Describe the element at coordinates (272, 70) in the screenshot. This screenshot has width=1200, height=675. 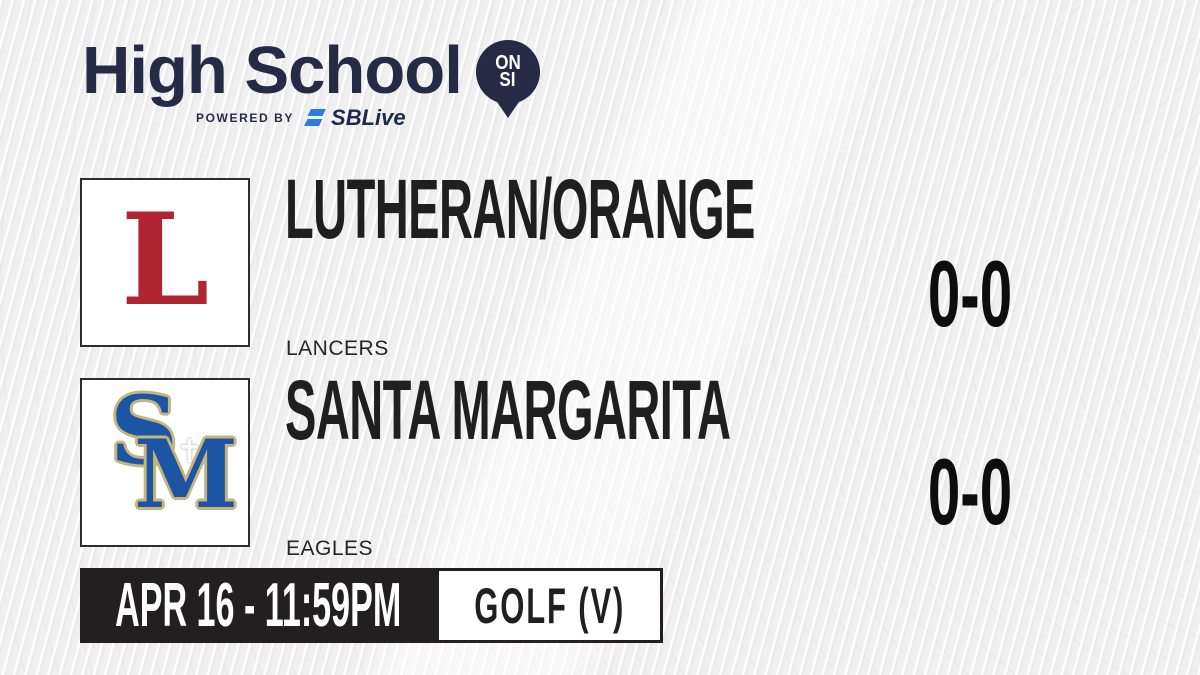
I see `brand-title: High School` at that location.